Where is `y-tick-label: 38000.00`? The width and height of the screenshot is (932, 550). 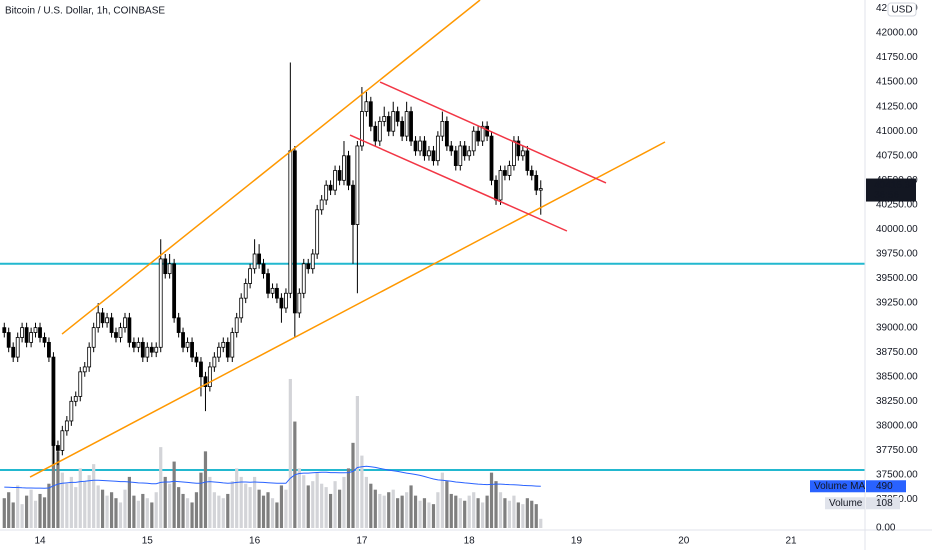 y-tick-label: 38000.00 is located at coordinates (897, 425).